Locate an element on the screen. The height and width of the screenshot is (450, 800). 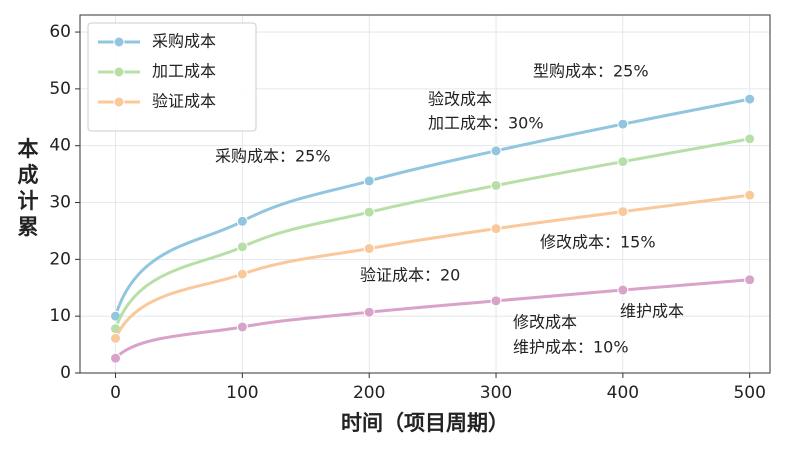
annotation: 采购成本：25% is located at coordinates (273, 156).